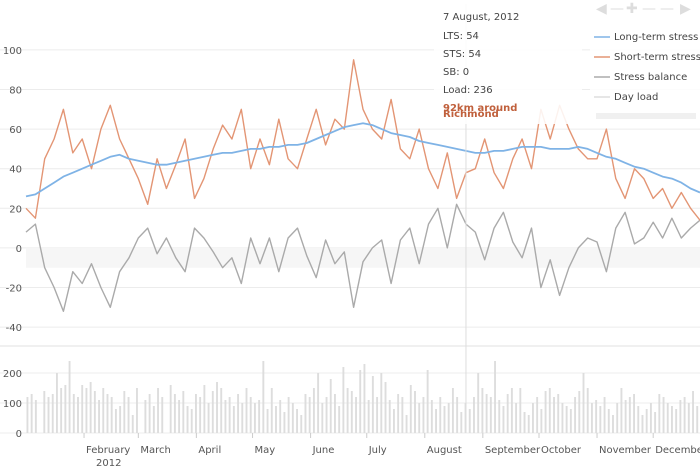 This screenshot has height=471, width=700. I want to click on legend-item-stress-balance: Stress balance, so click(640, 77).